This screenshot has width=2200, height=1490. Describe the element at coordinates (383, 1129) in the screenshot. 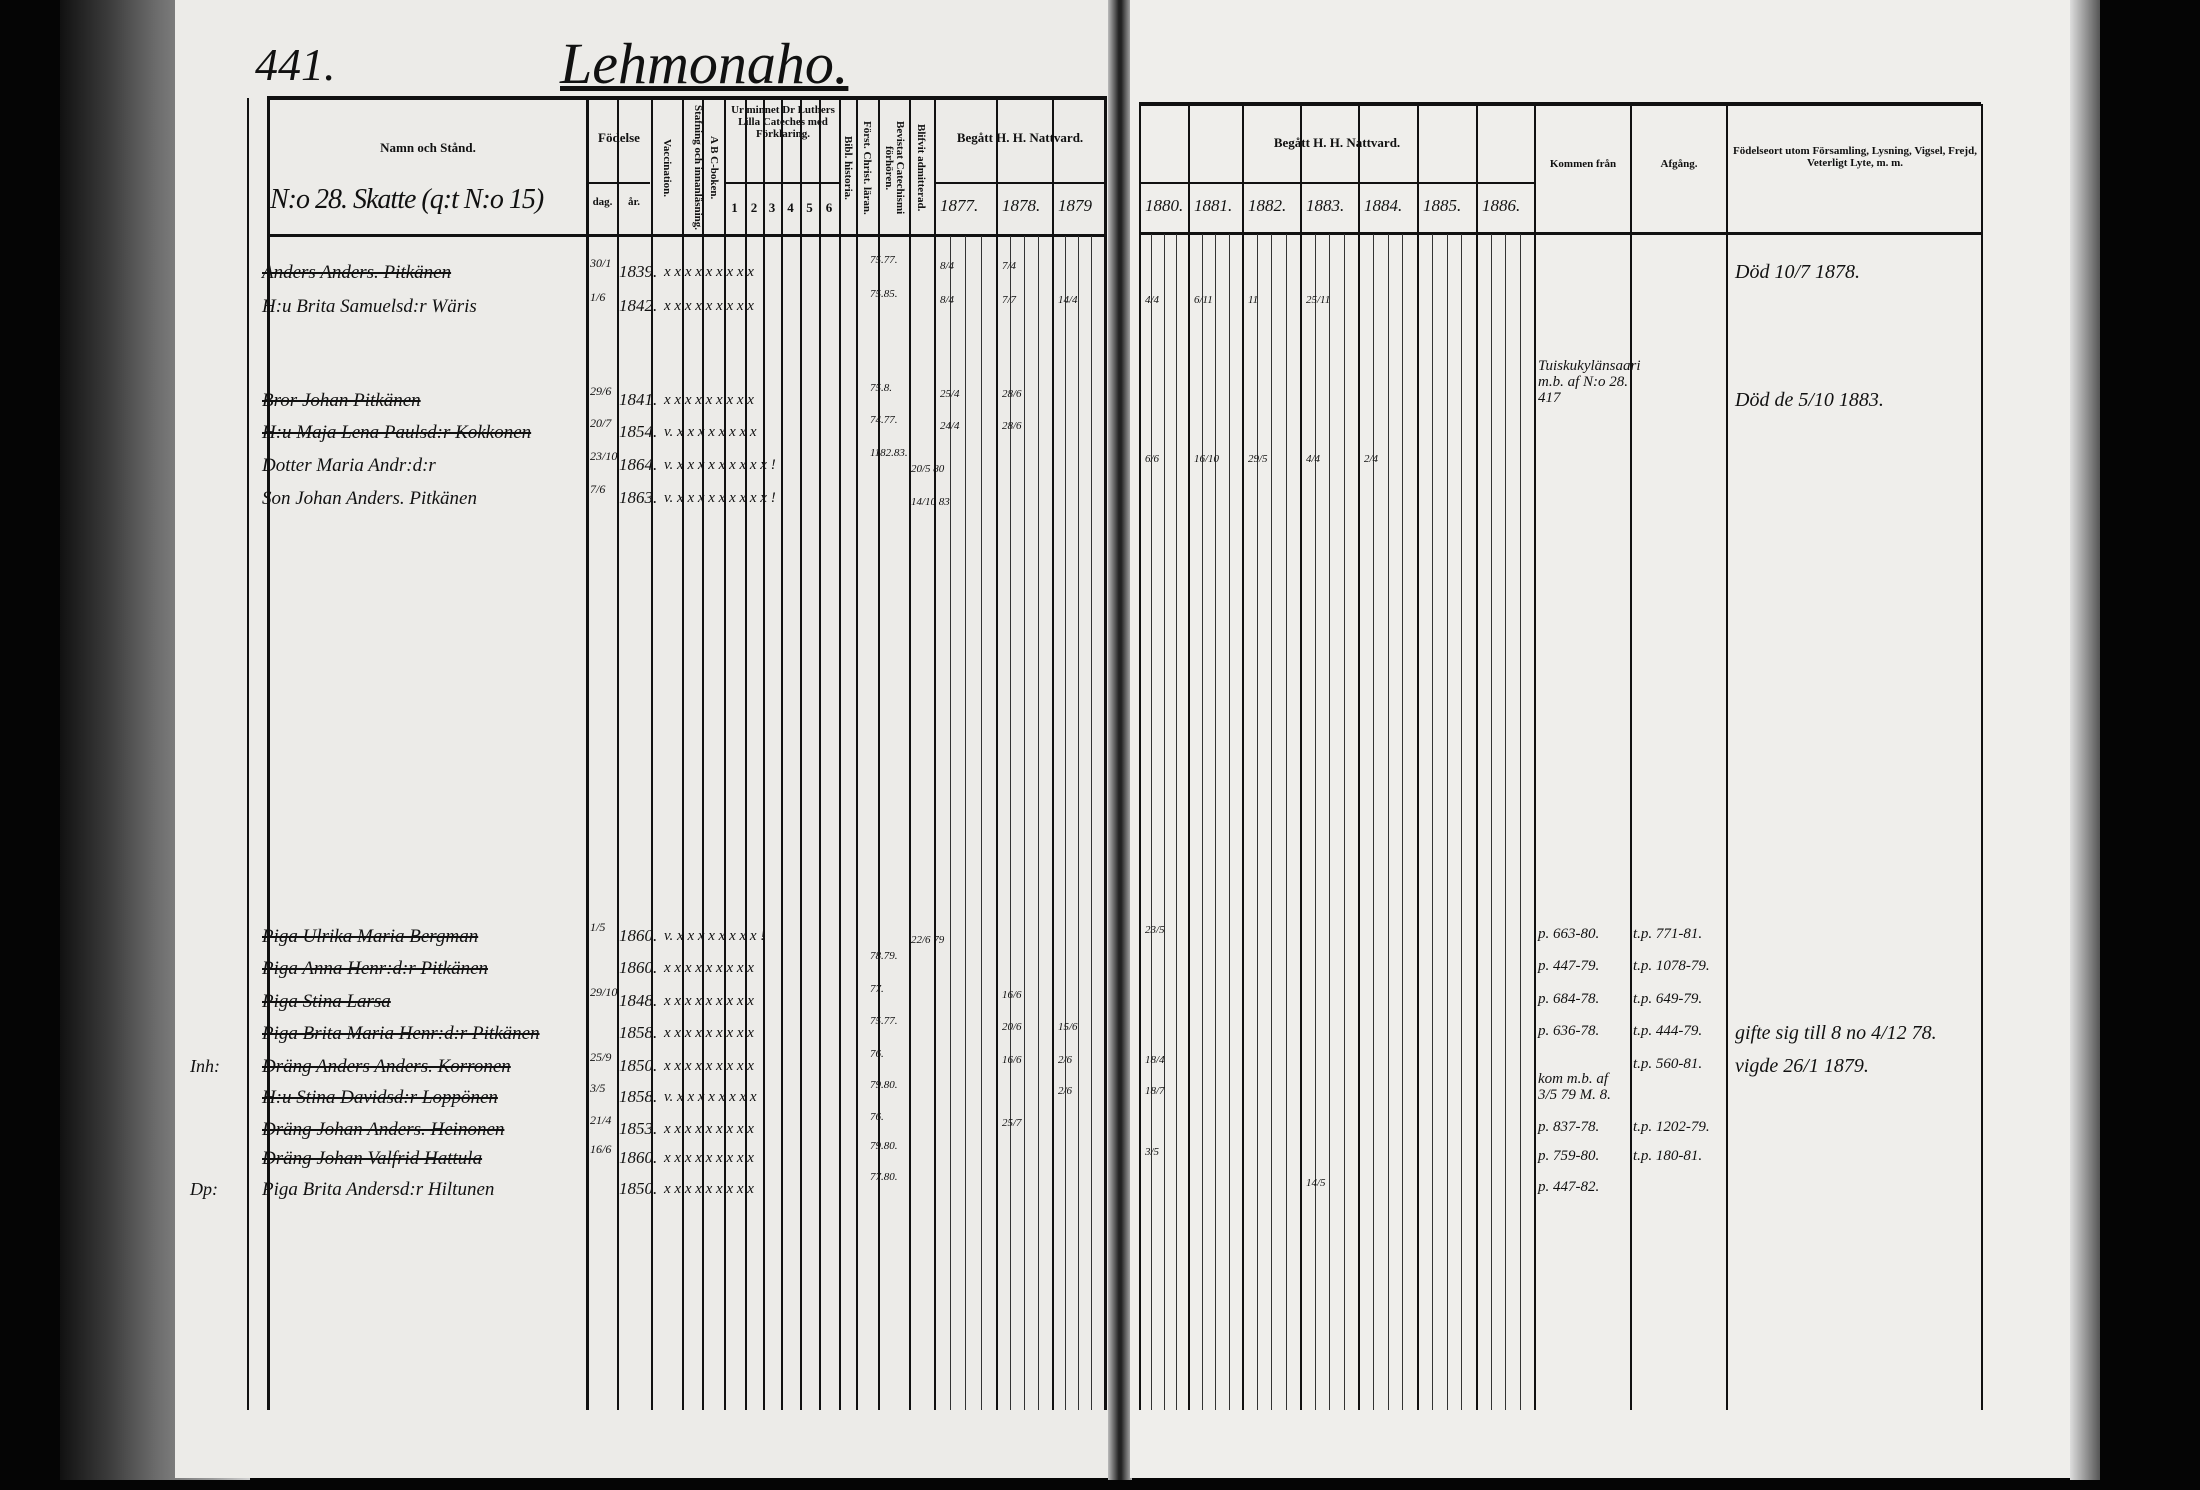

I see `person-name: Dräng Johan Anders. Heinonen` at that location.